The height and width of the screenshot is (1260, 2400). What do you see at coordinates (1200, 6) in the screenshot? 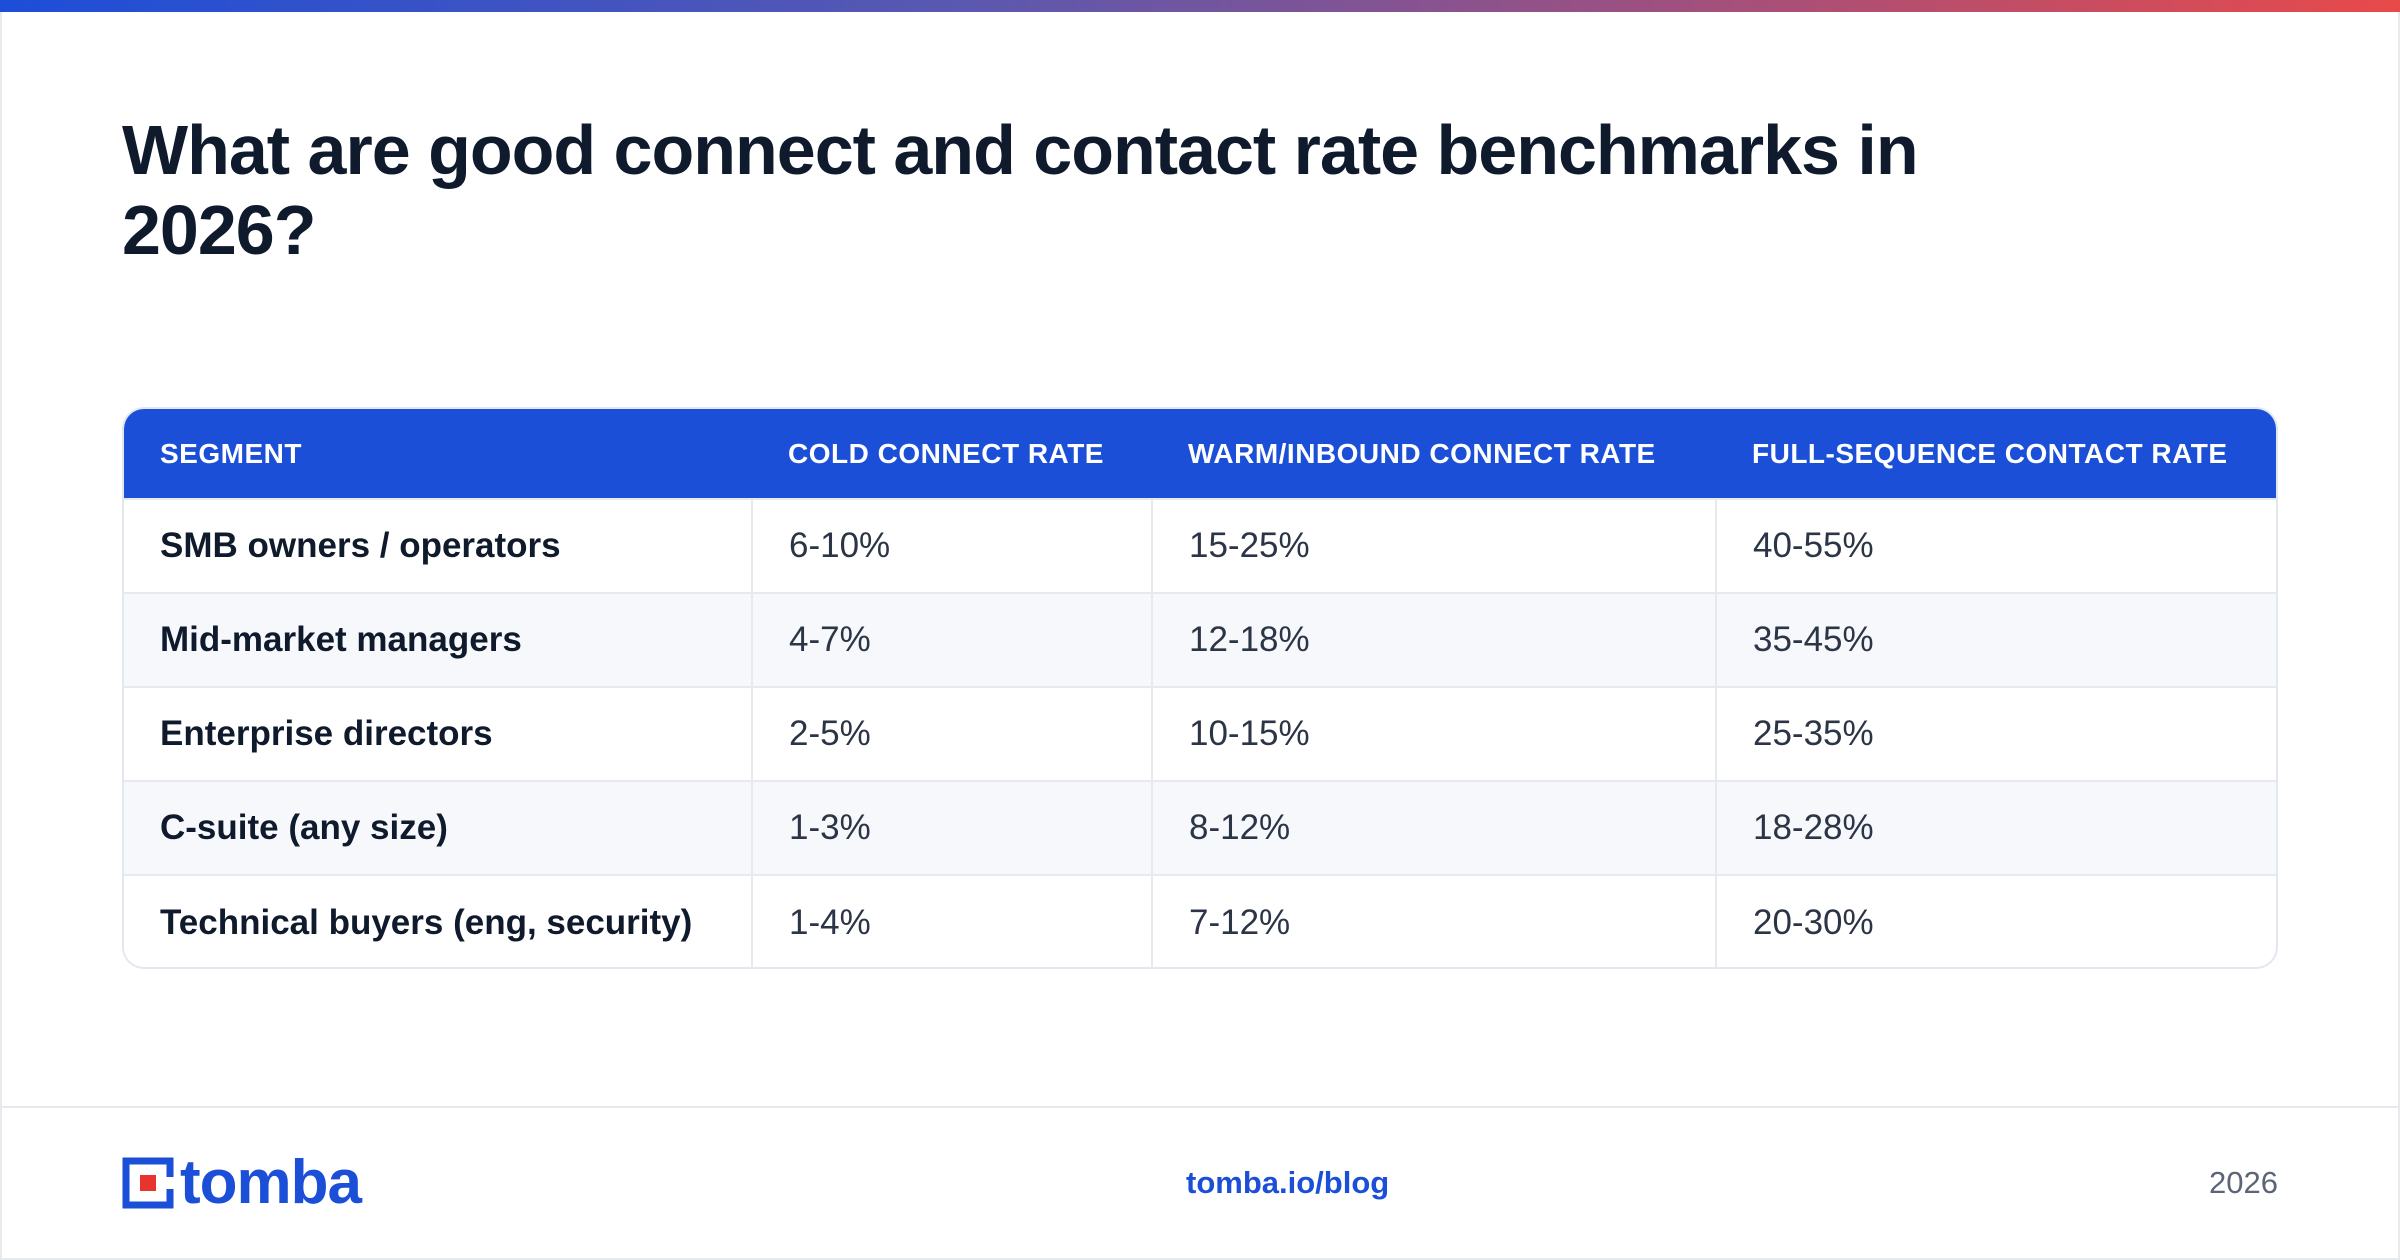
I see `top-gradient-bar` at bounding box center [1200, 6].